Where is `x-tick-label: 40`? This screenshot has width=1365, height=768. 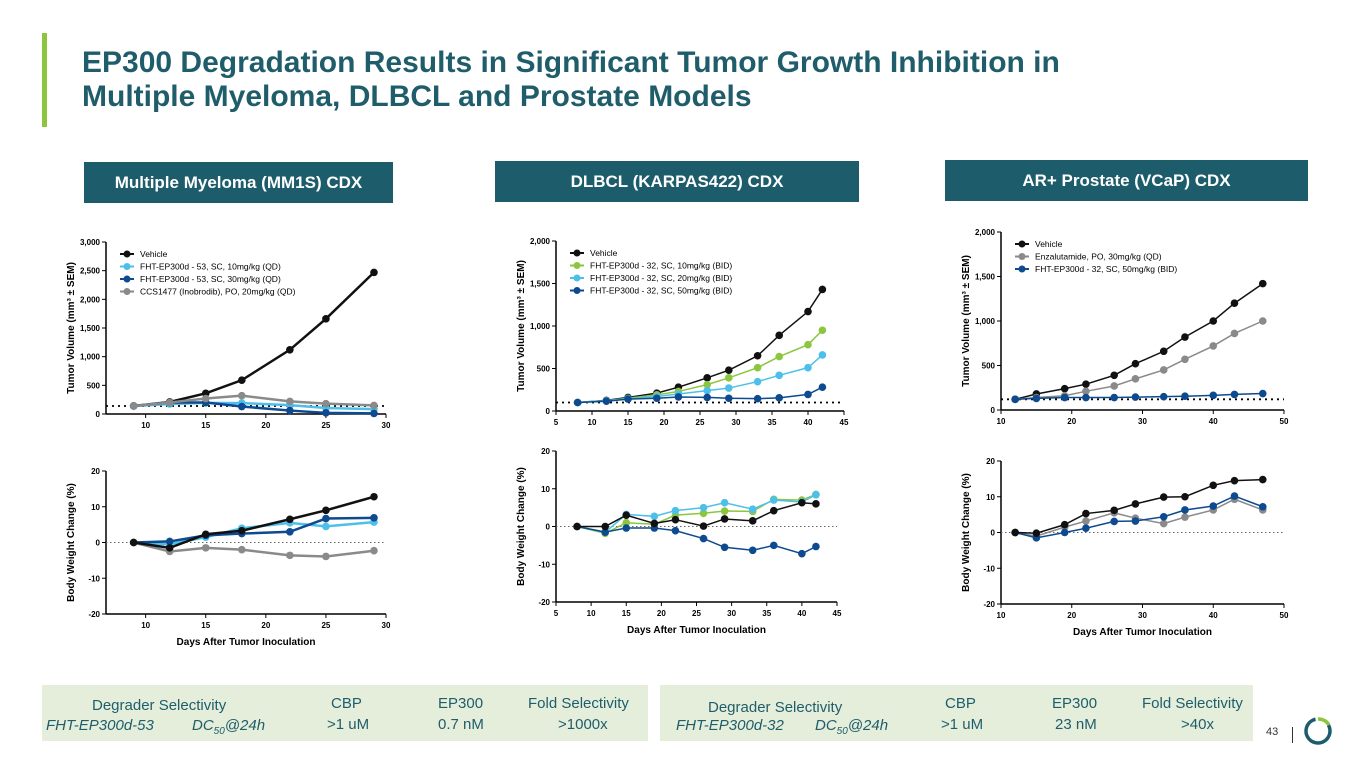 x-tick-label: 40 is located at coordinates (808, 422).